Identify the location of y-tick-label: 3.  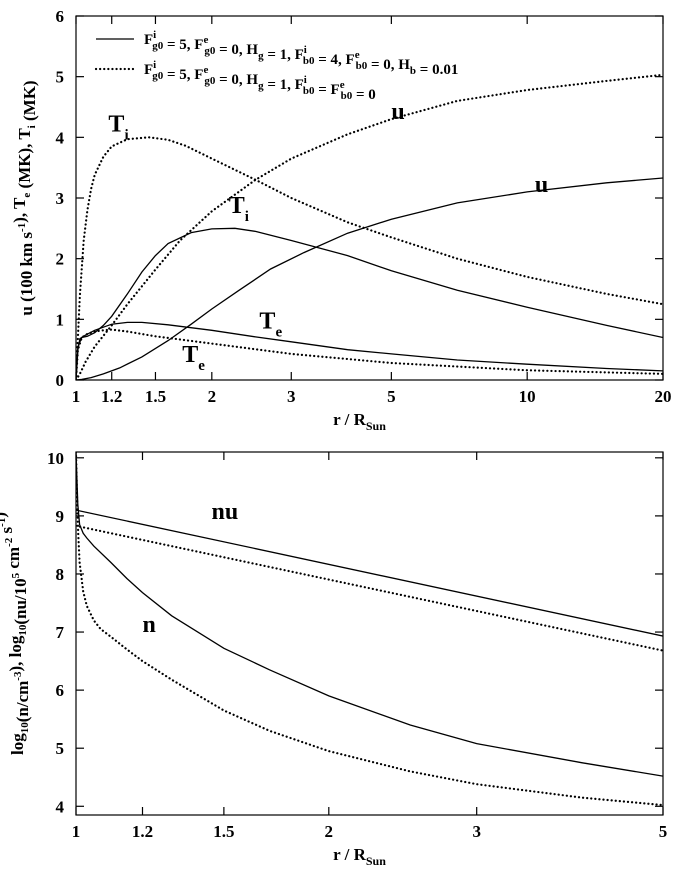
(60, 198).